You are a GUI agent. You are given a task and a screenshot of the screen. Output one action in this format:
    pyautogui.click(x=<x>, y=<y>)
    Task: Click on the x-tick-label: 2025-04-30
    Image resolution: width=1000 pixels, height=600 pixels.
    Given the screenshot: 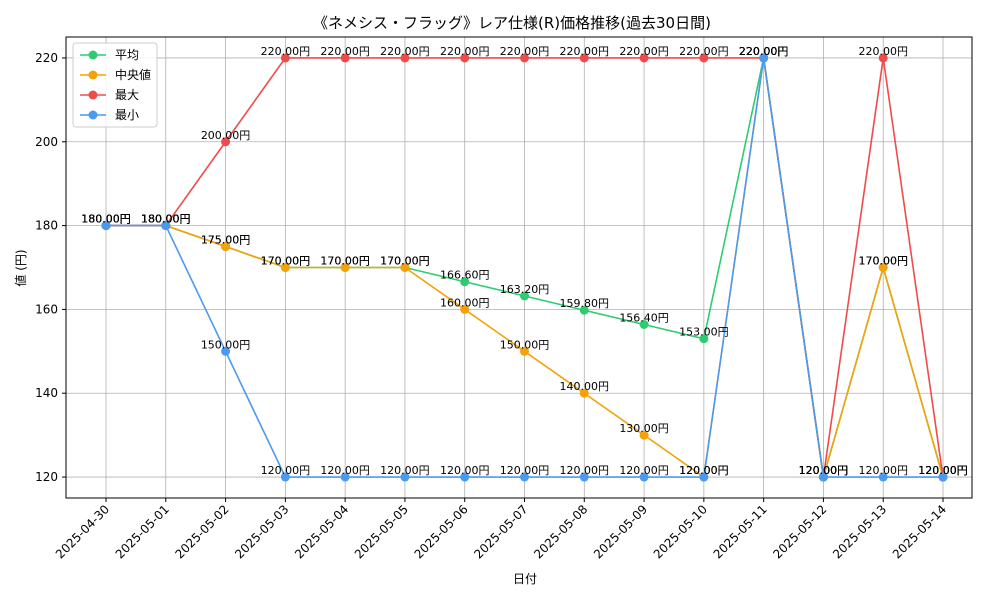 What is the action you would take?
    pyautogui.click(x=82, y=531)
    